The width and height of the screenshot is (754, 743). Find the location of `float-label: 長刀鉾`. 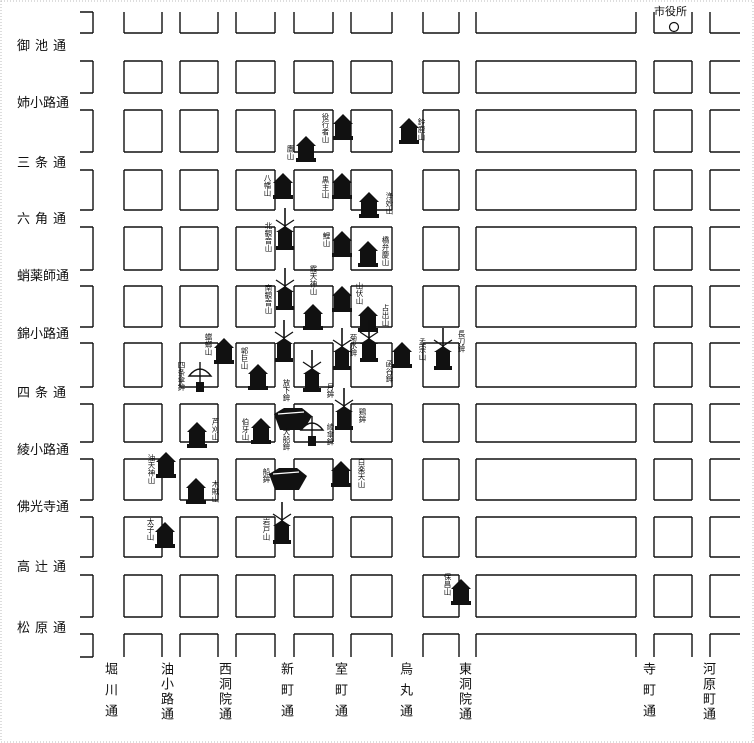

float-label: 長刀鉾 is located at coordinates (461, 341).